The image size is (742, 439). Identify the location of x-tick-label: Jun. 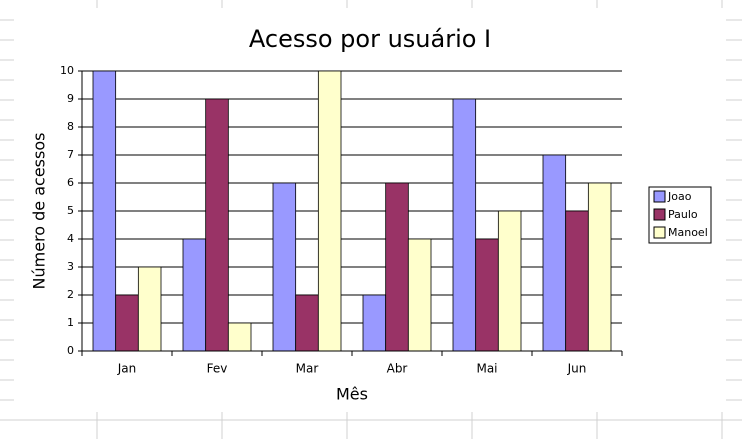
(577, 369).